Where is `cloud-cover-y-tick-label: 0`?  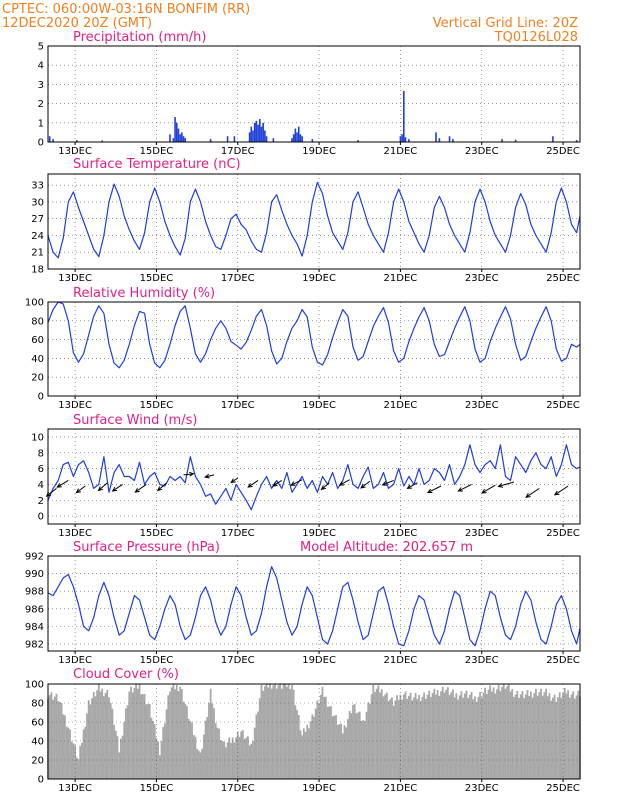
cloud-cover-y-tick-label: 0 is located at coordinates (41, 780).